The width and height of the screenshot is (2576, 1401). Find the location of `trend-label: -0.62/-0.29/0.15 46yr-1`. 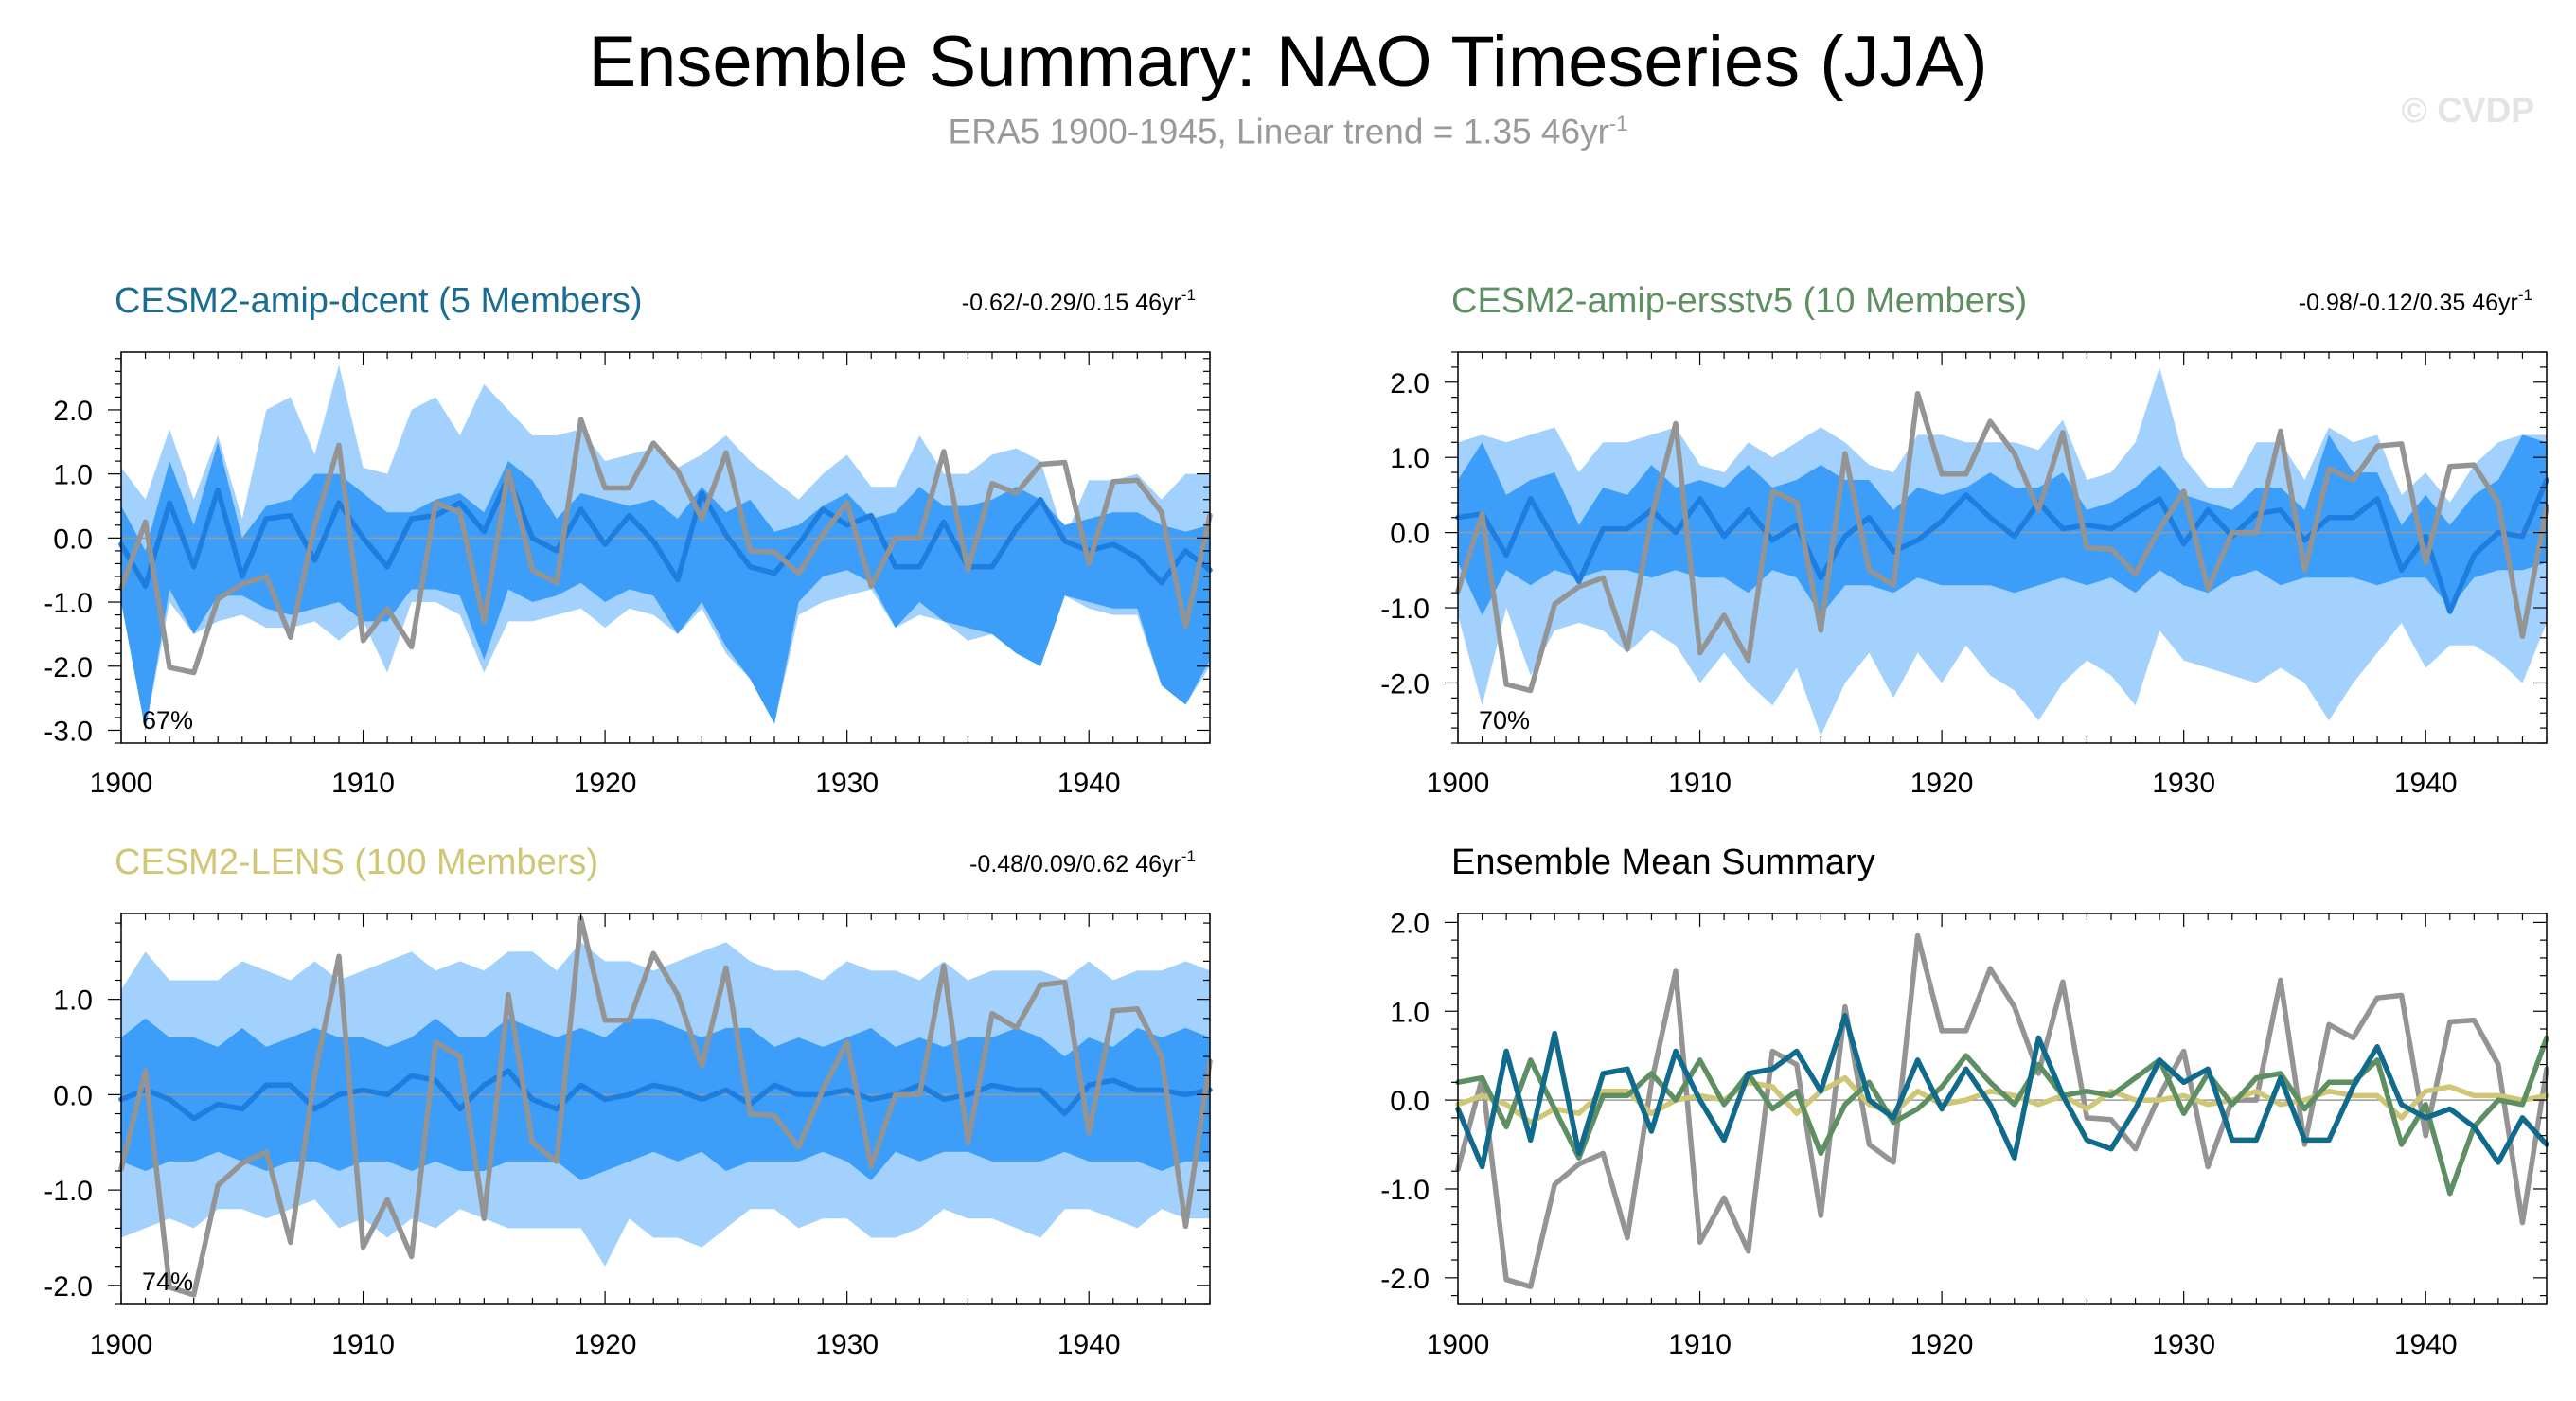

trend-label: -0.62/-0.29/0.15 46yr-1 is located at coordinates (1079, 301).